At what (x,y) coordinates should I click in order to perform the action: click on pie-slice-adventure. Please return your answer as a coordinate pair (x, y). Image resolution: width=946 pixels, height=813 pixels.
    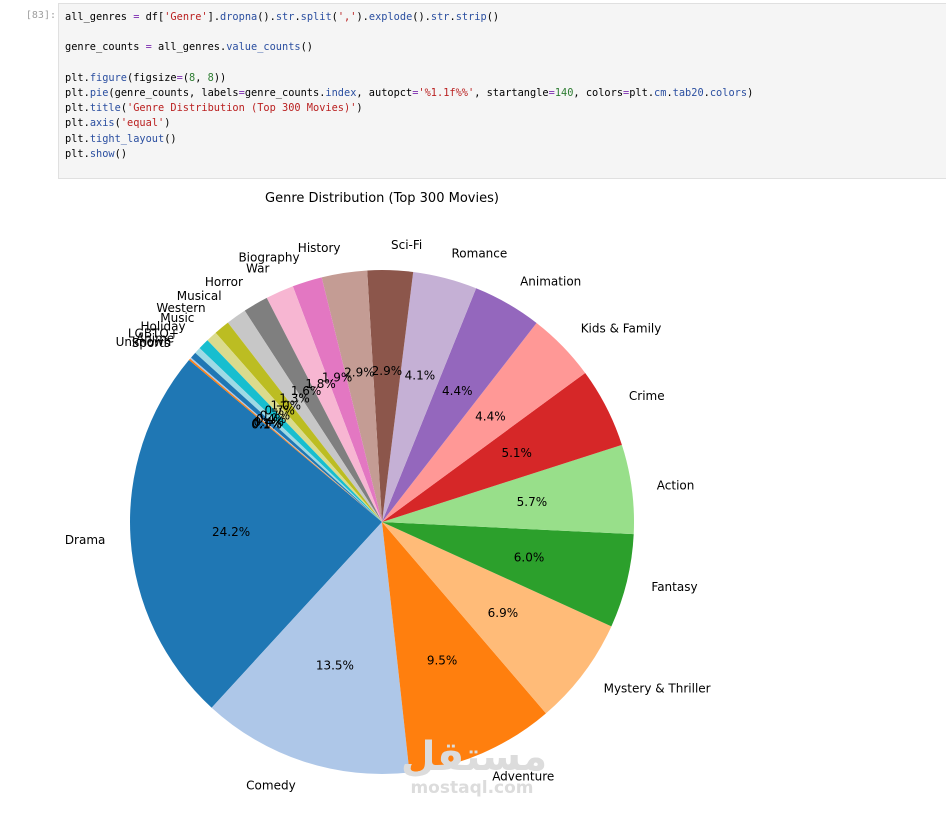
    Looking at the image, I should click on (464, 647).